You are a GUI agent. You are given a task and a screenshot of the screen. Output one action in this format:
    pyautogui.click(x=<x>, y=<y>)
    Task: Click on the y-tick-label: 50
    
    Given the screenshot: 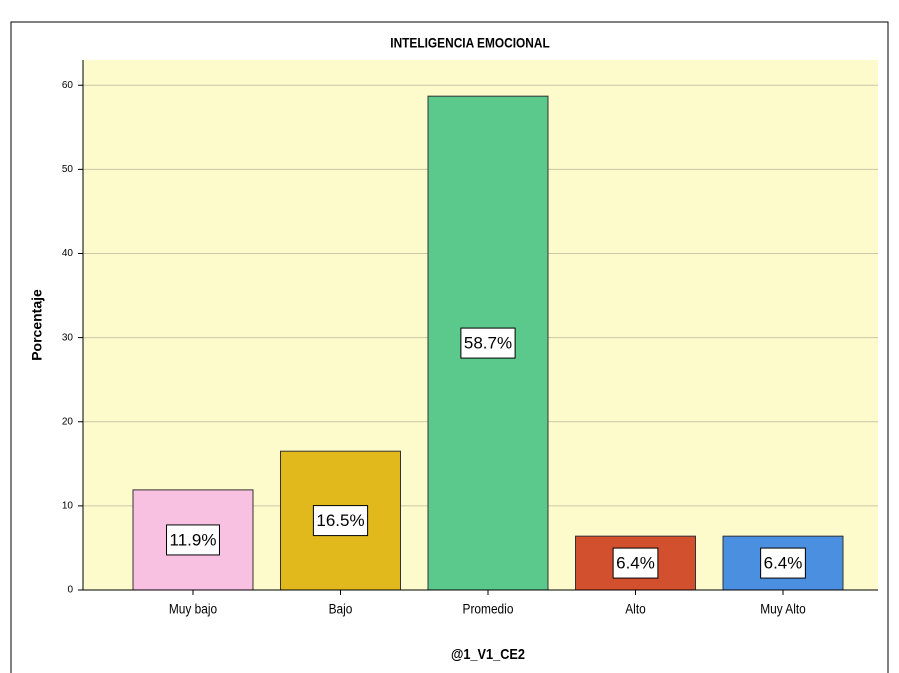 What is the action you would take?
    pyautogui.click(x=68, y=169)
    